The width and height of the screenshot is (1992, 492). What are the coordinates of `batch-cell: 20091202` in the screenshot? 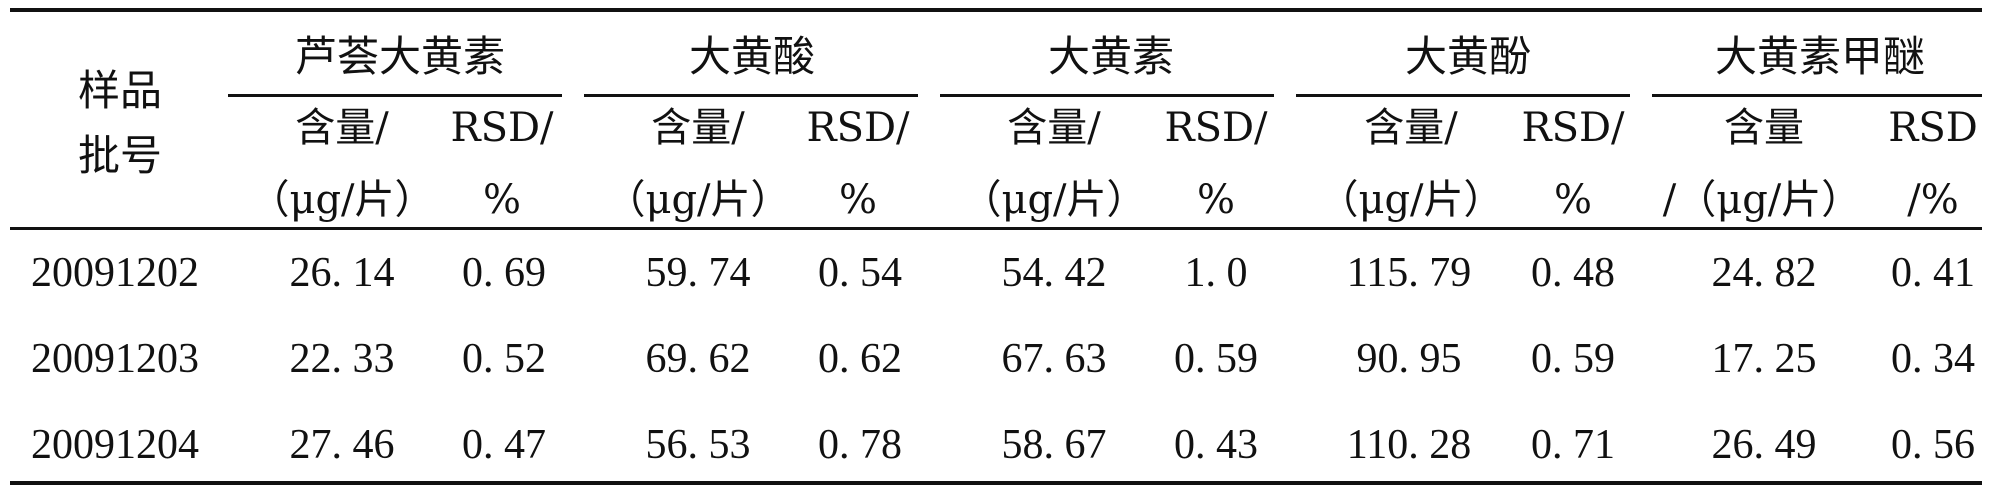 It's located at (115, 273).